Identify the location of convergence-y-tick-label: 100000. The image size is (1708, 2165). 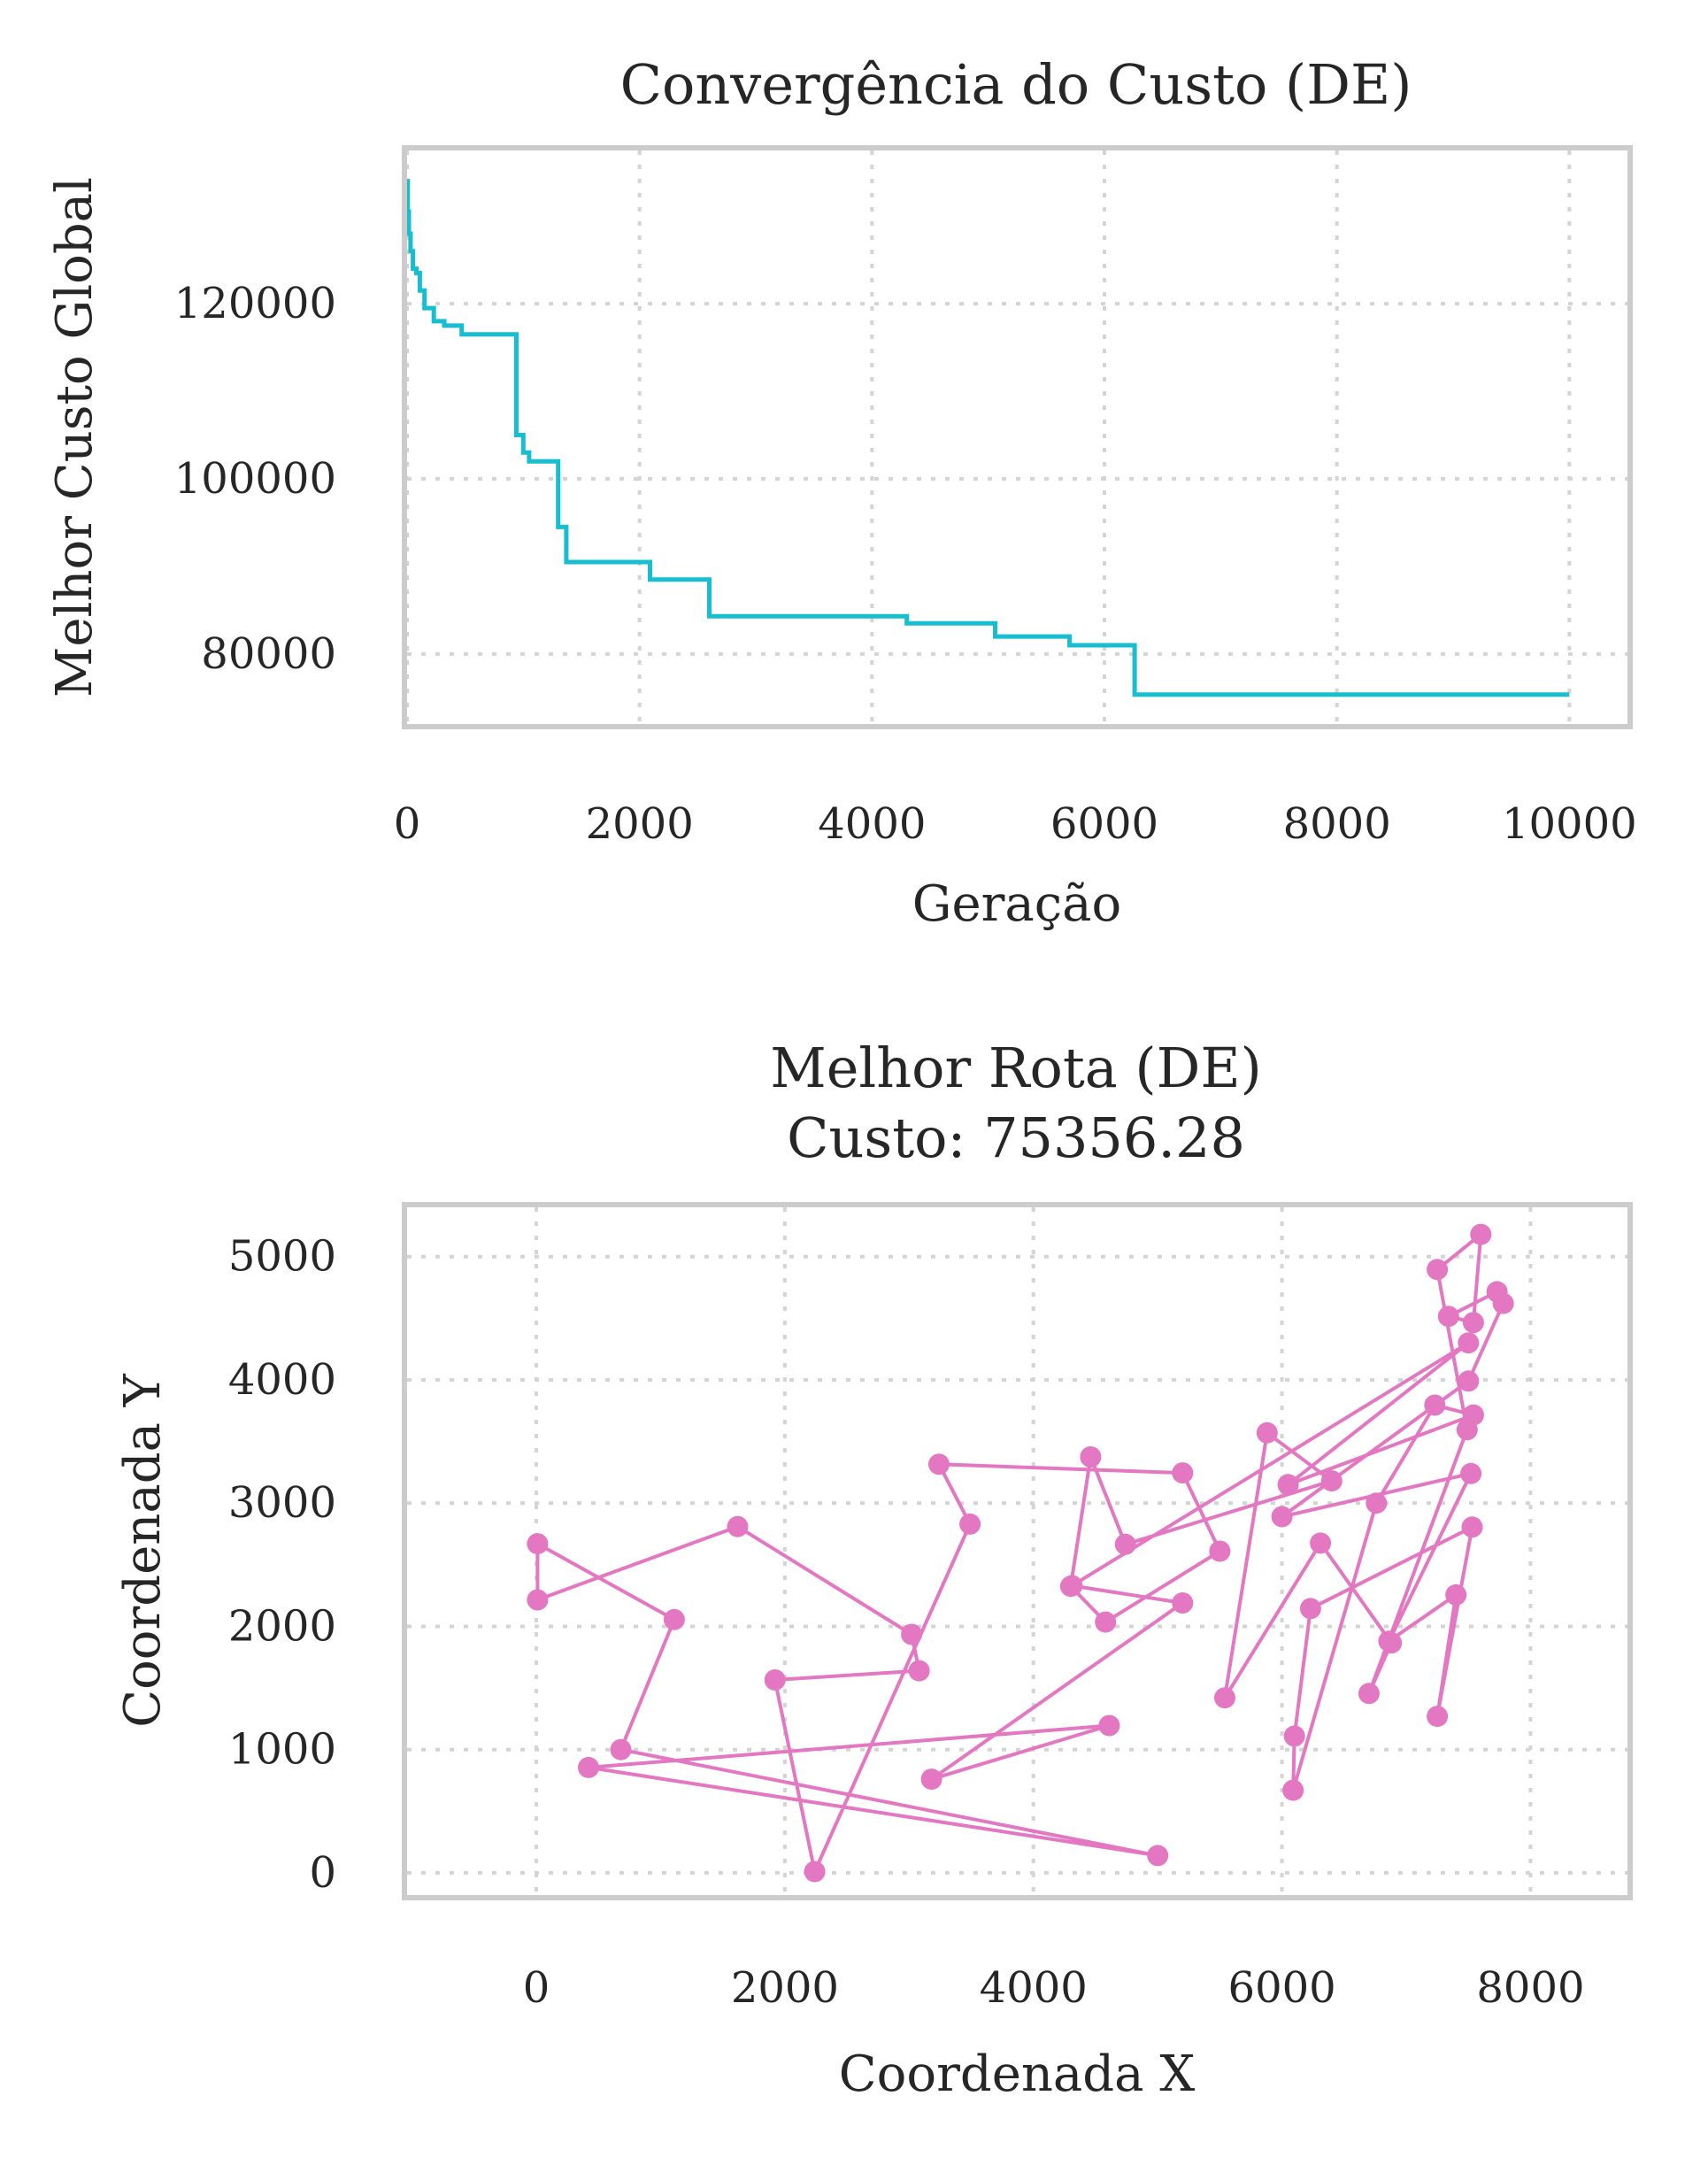
(255, 479).